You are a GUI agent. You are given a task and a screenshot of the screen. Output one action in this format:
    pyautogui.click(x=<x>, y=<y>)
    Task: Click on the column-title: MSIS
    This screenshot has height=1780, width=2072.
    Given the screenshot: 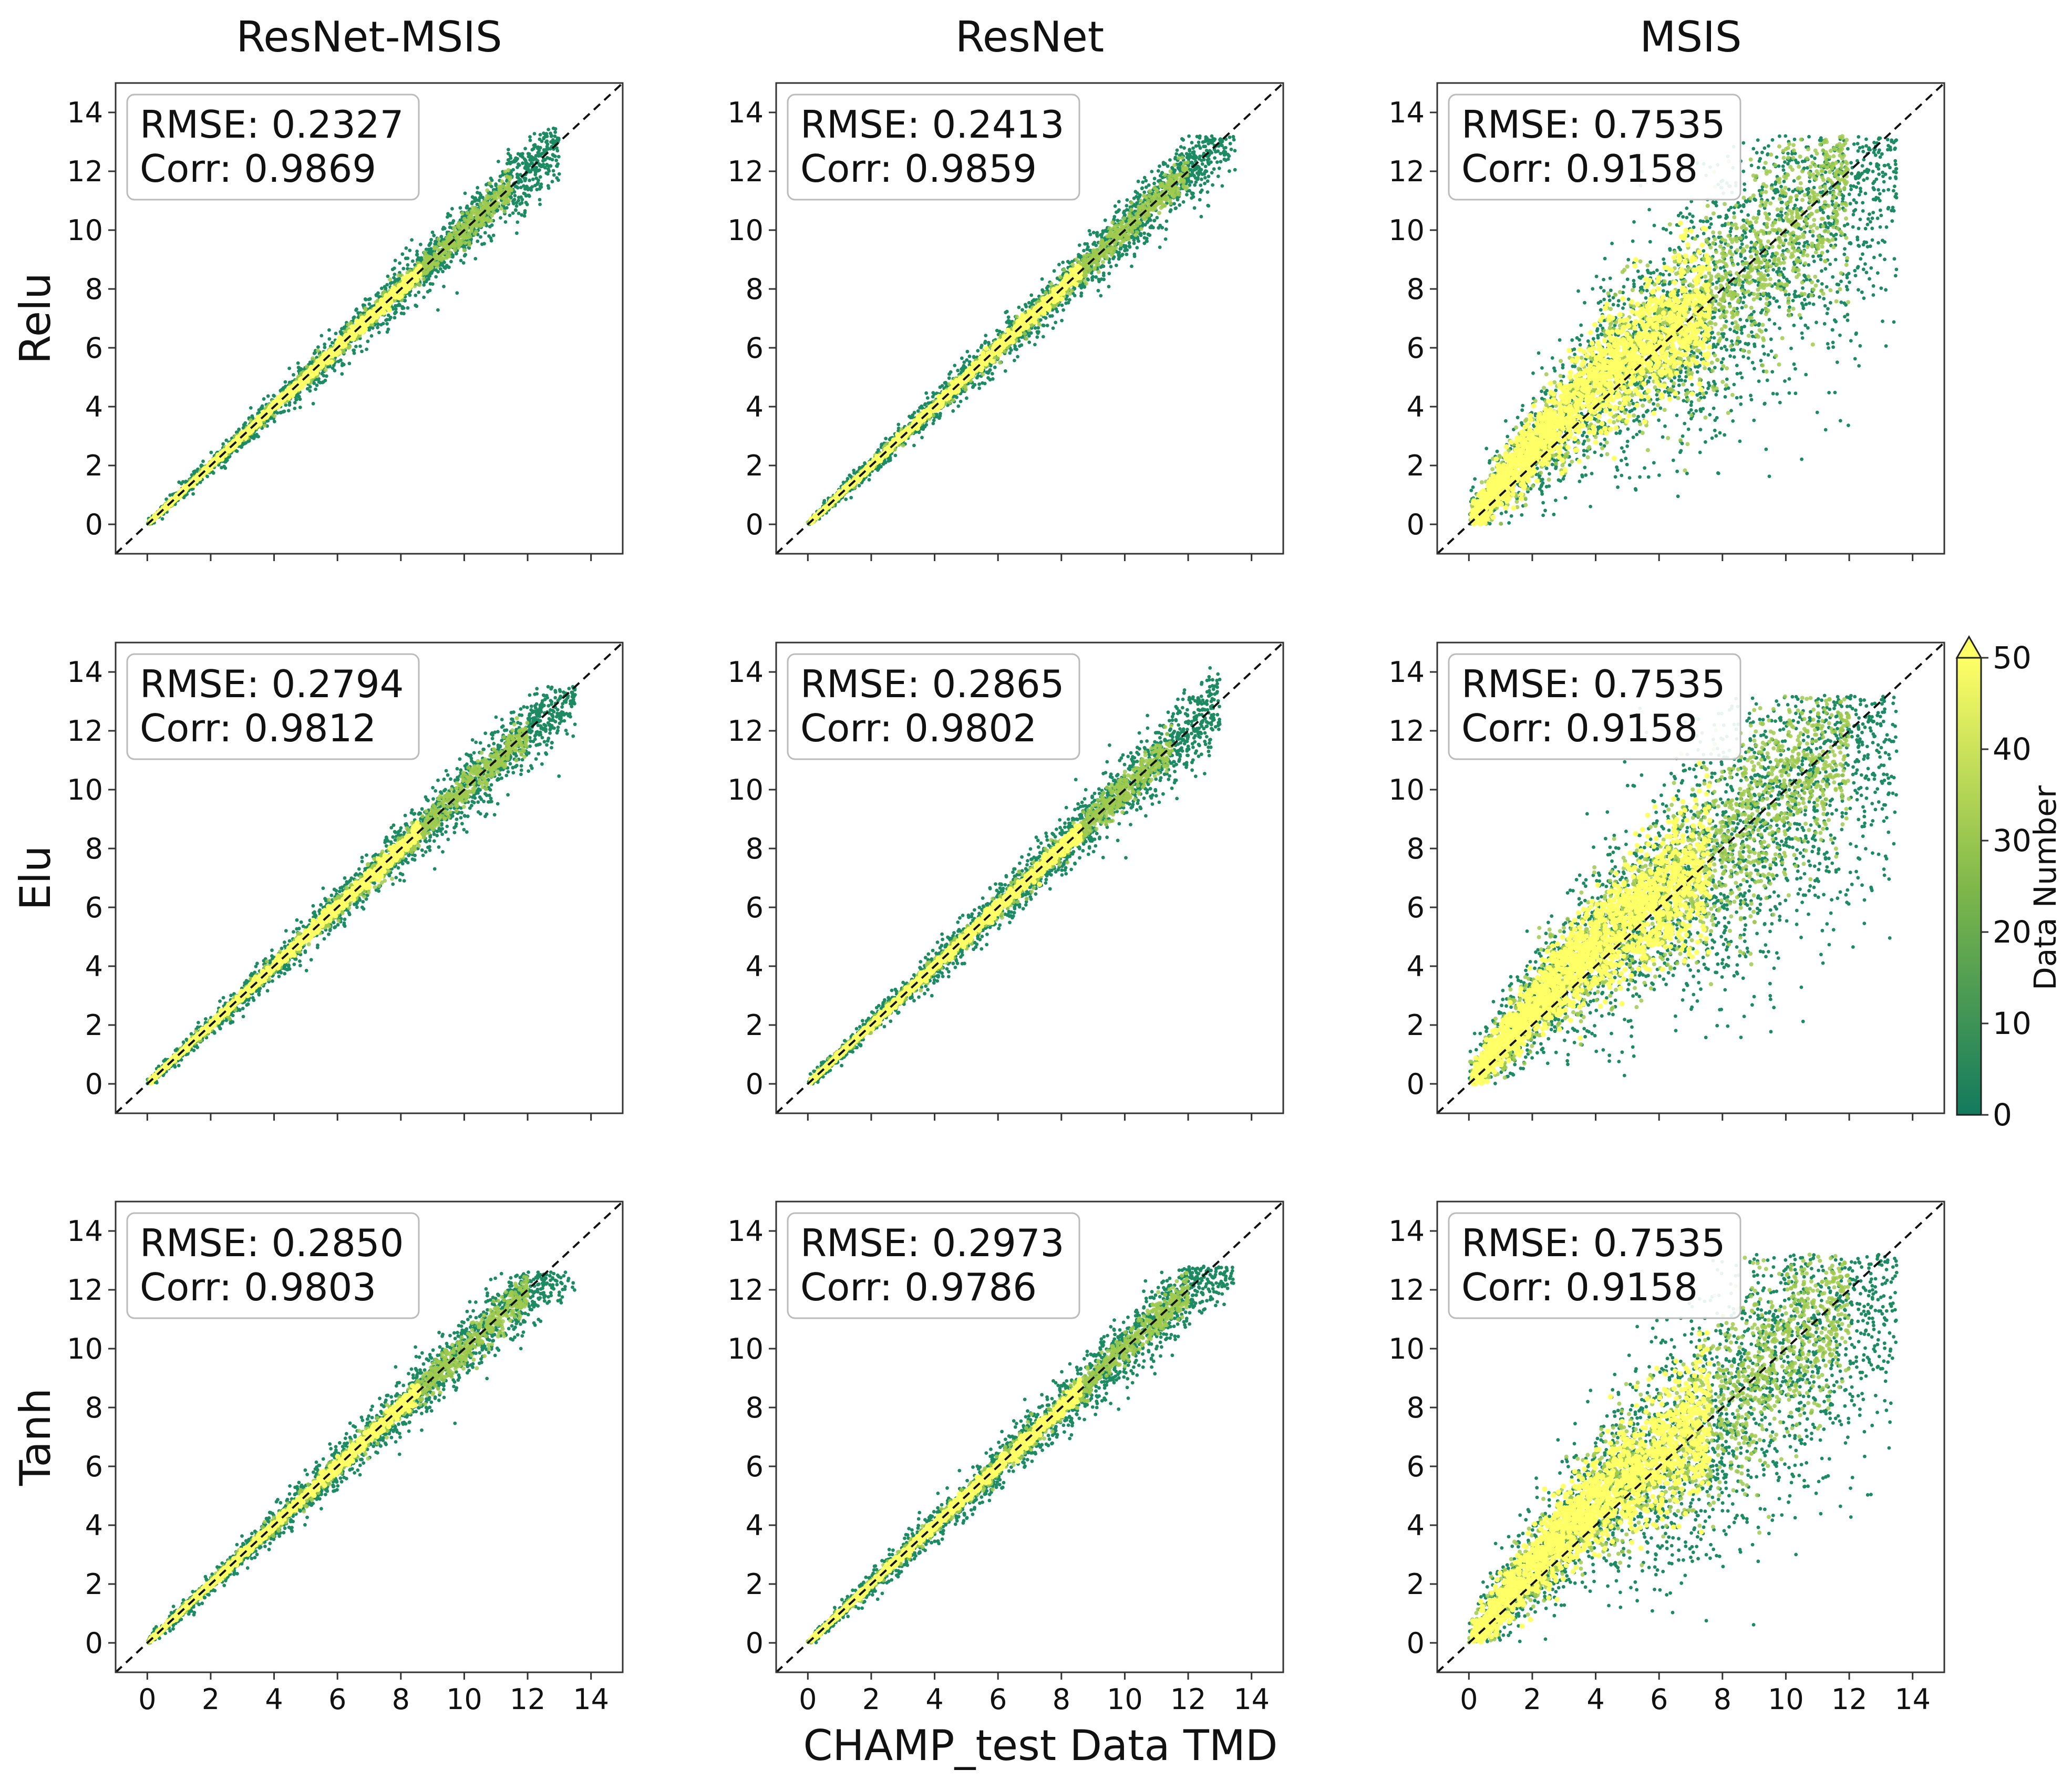 What is the action you would take?
    pyautogui.click(x=1690, y=37)
    